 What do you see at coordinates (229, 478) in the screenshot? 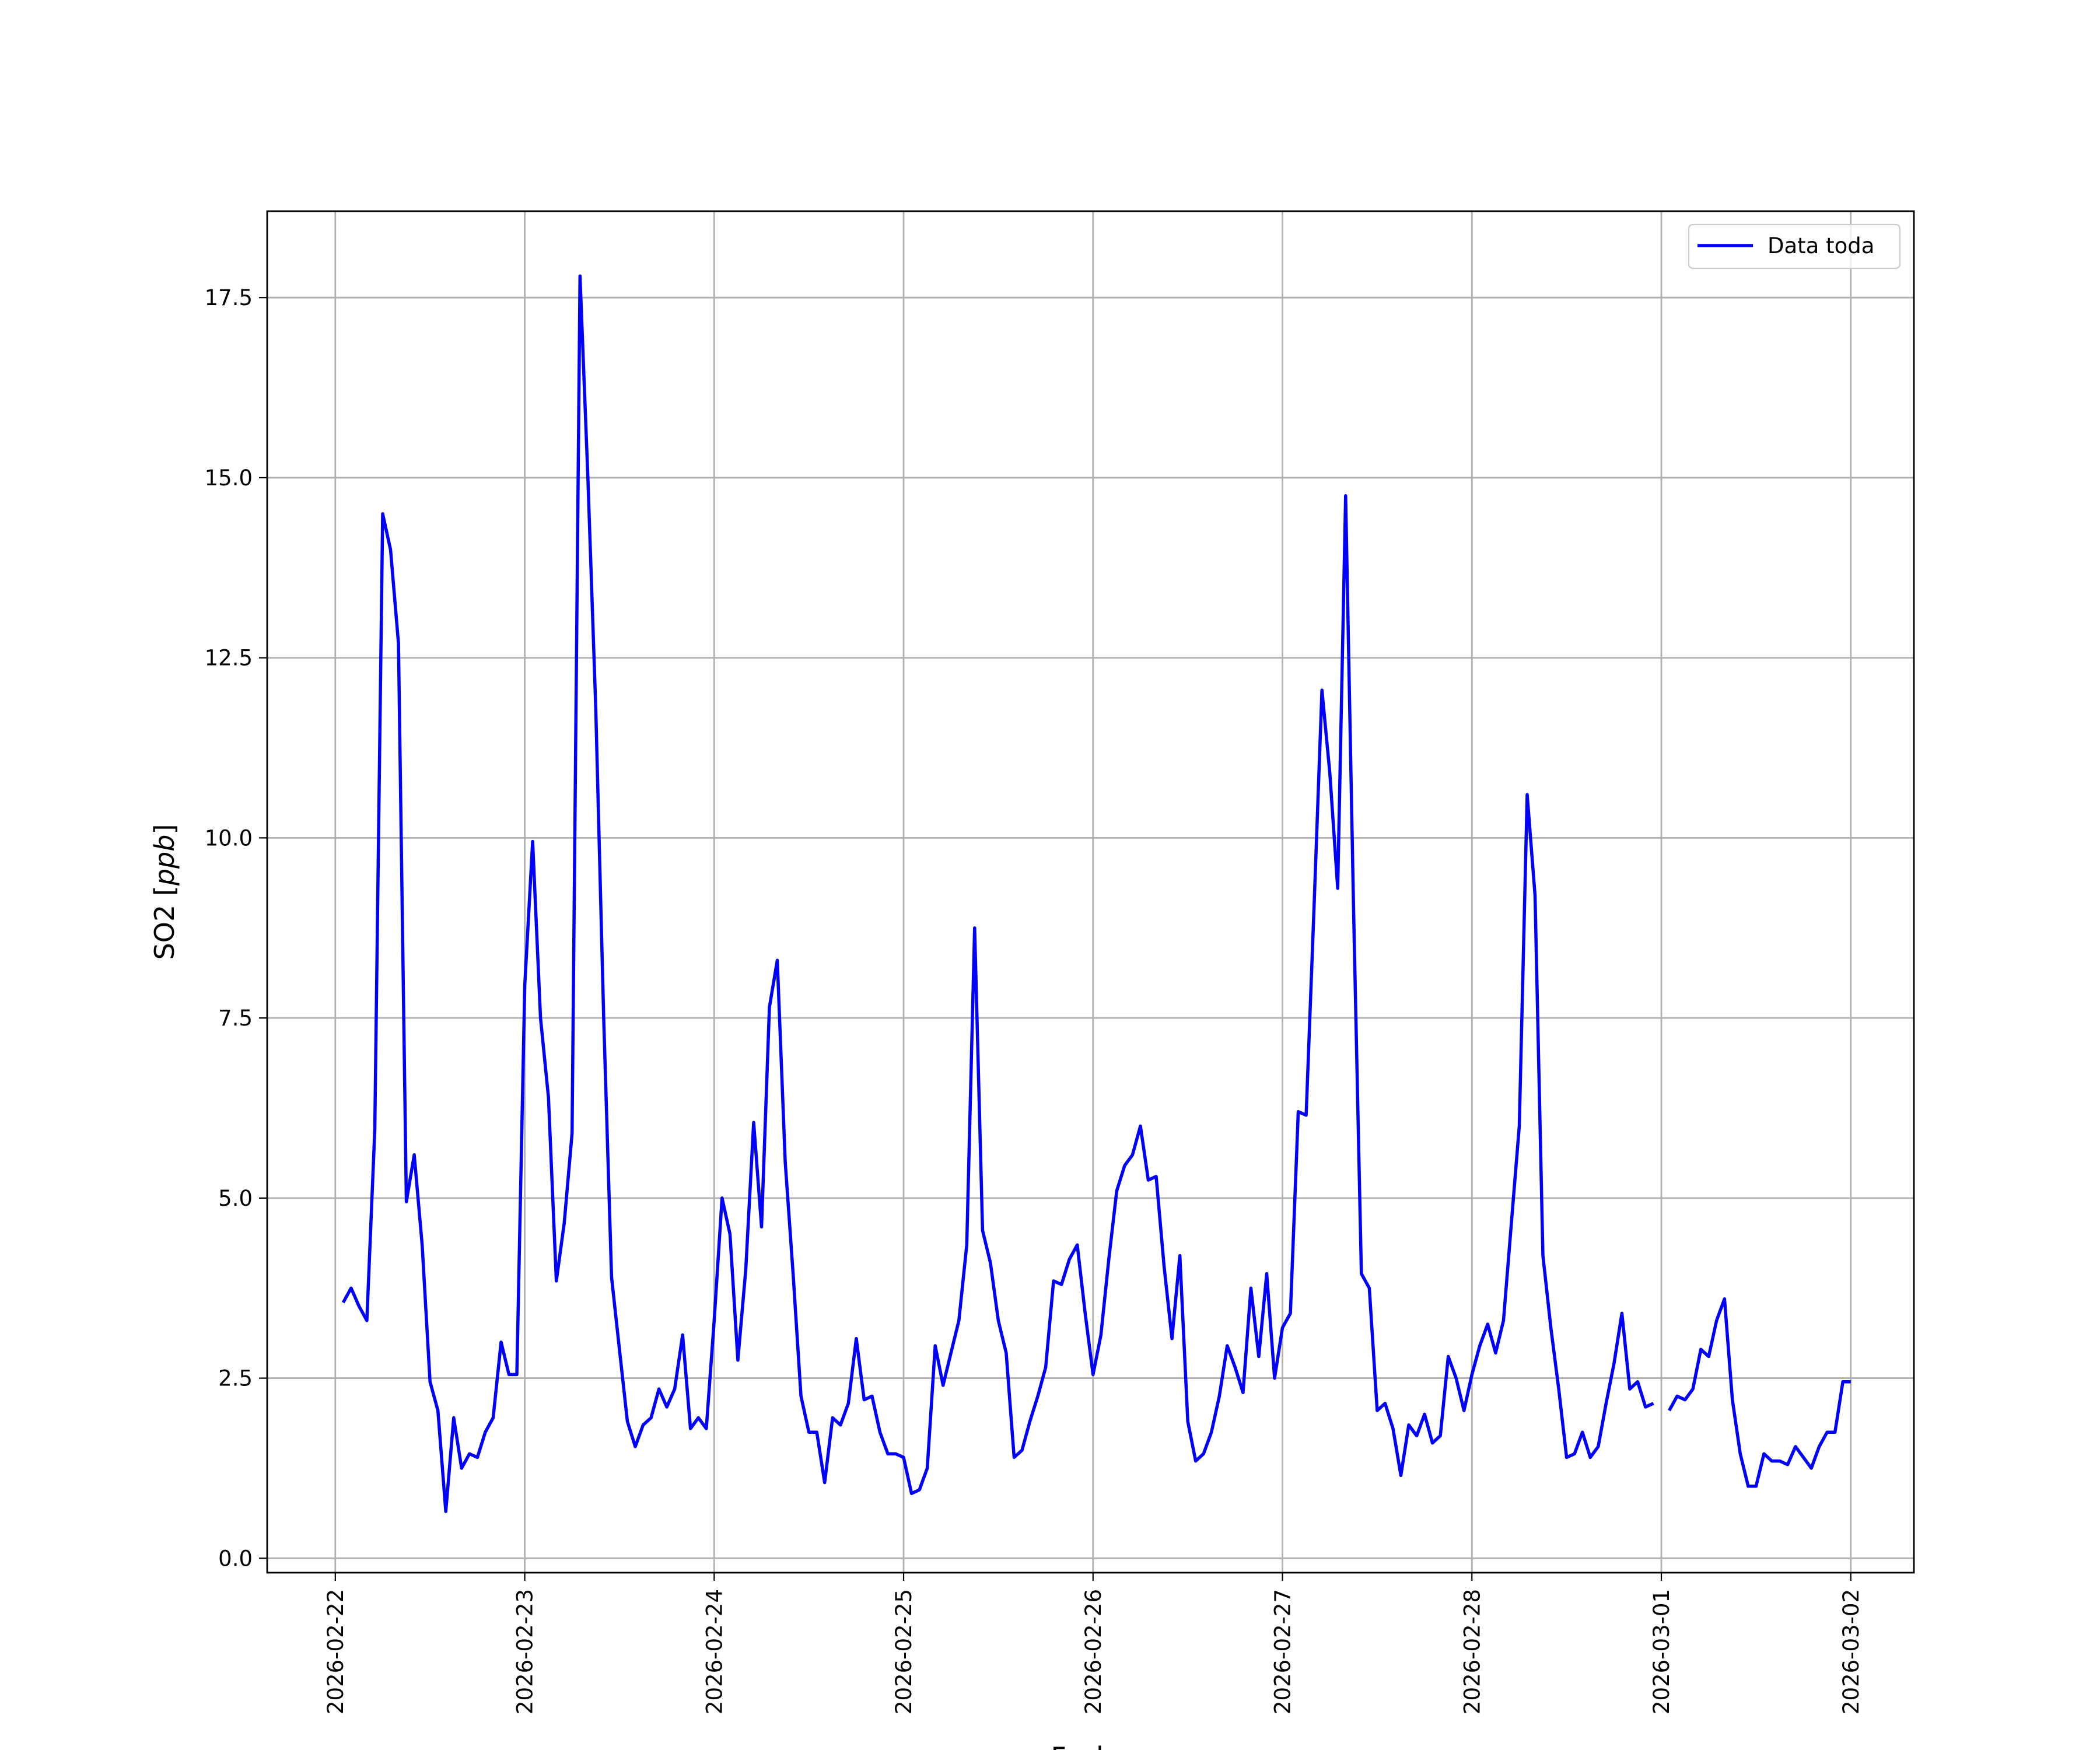
I see `y-tick-label: 15.0` at bounding box center [229, 478].